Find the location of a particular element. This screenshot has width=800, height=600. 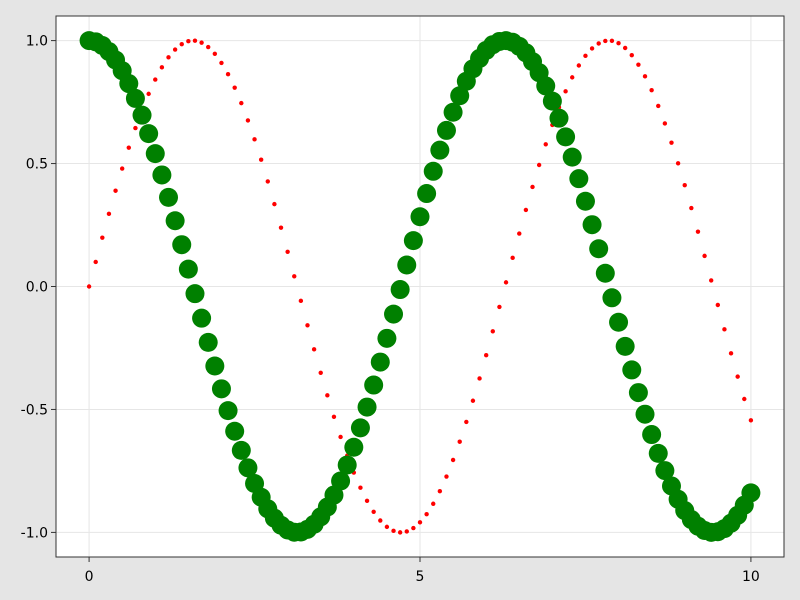

y-tick-label: -1.0 is located at coordinates (34, 533).